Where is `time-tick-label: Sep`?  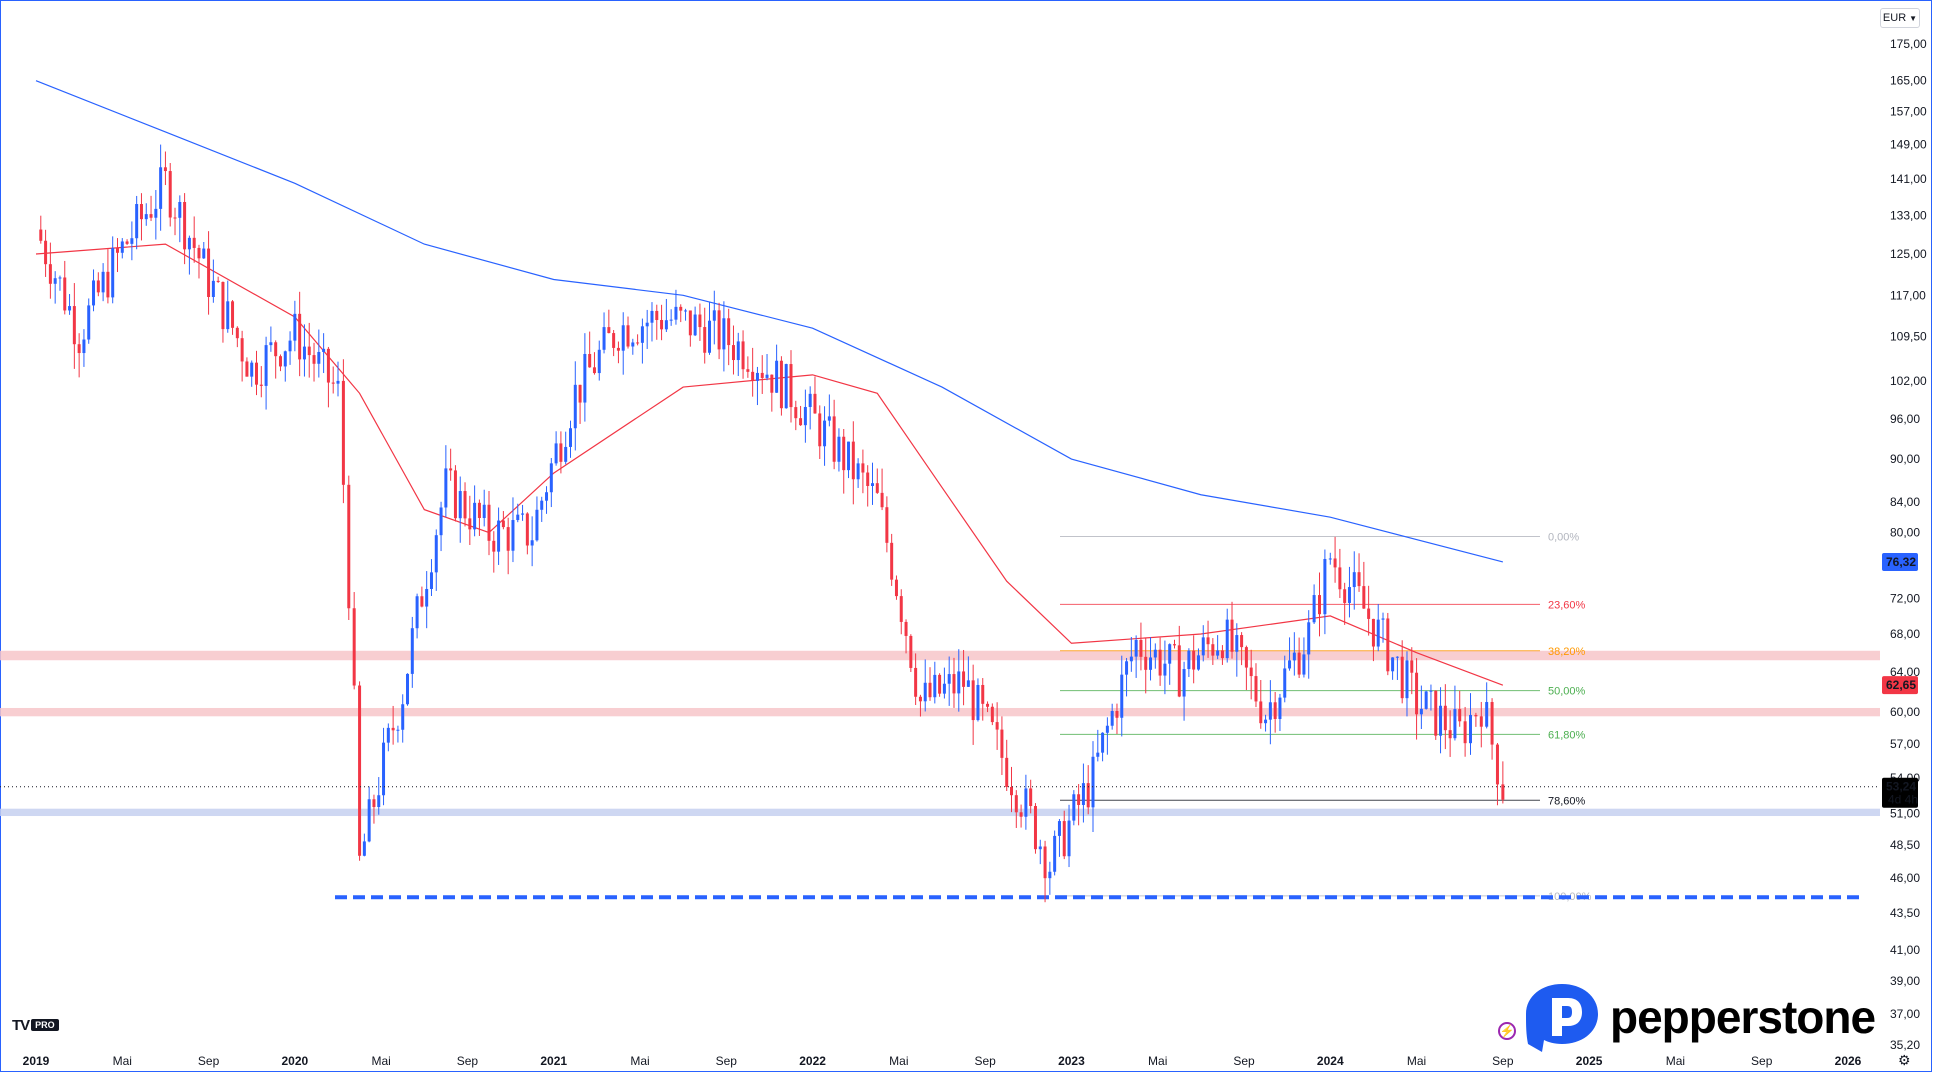
time-tick-label: Sep is located at coordinates (985, 1061).